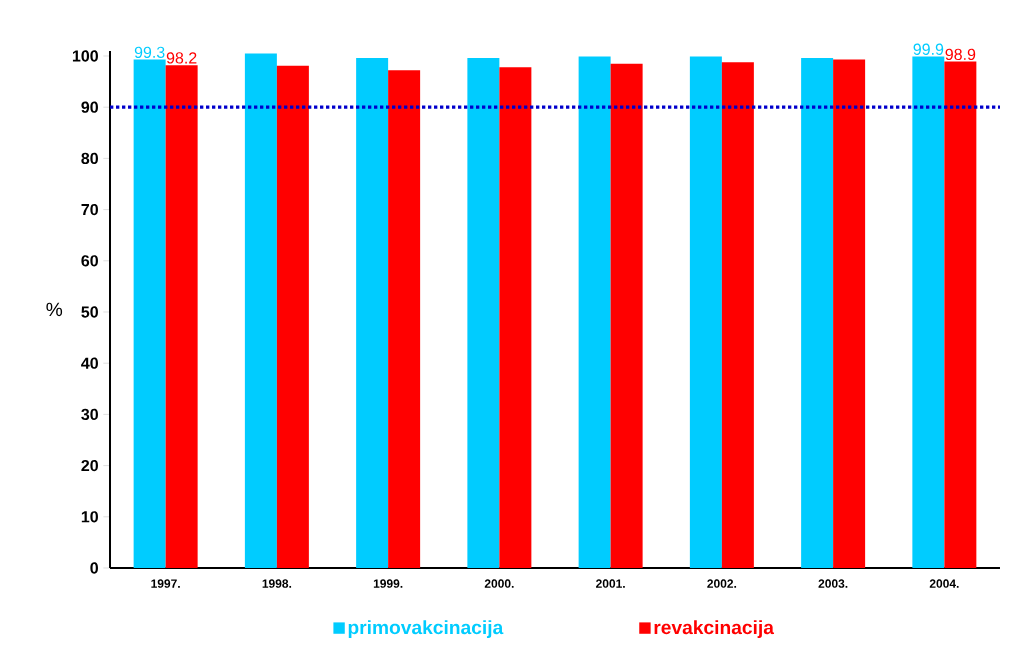  Describe the element at coordinates (165, 583) in the screenshot. I see `x-tick-label: 1997.` at that location.